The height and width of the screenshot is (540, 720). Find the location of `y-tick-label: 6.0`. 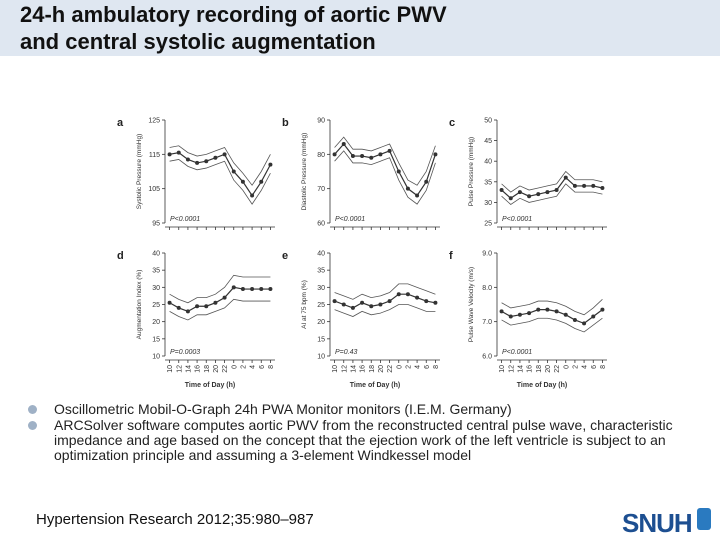

y-tick-label: 6.0 is located at coordinates (487, 357).